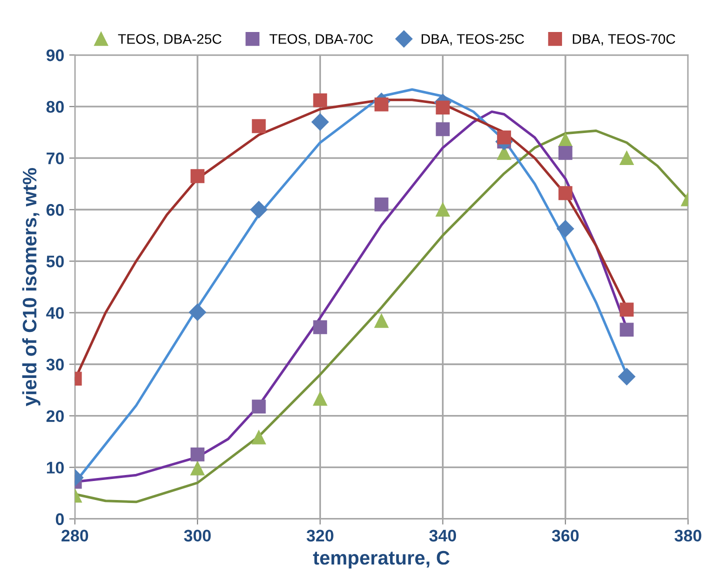 The height and width of the screenshot is (585, 713). What do you see at coordinates (55, 364) in the screenshot?
I see `y-tick-label: 30` at bounding box center [55, 364].